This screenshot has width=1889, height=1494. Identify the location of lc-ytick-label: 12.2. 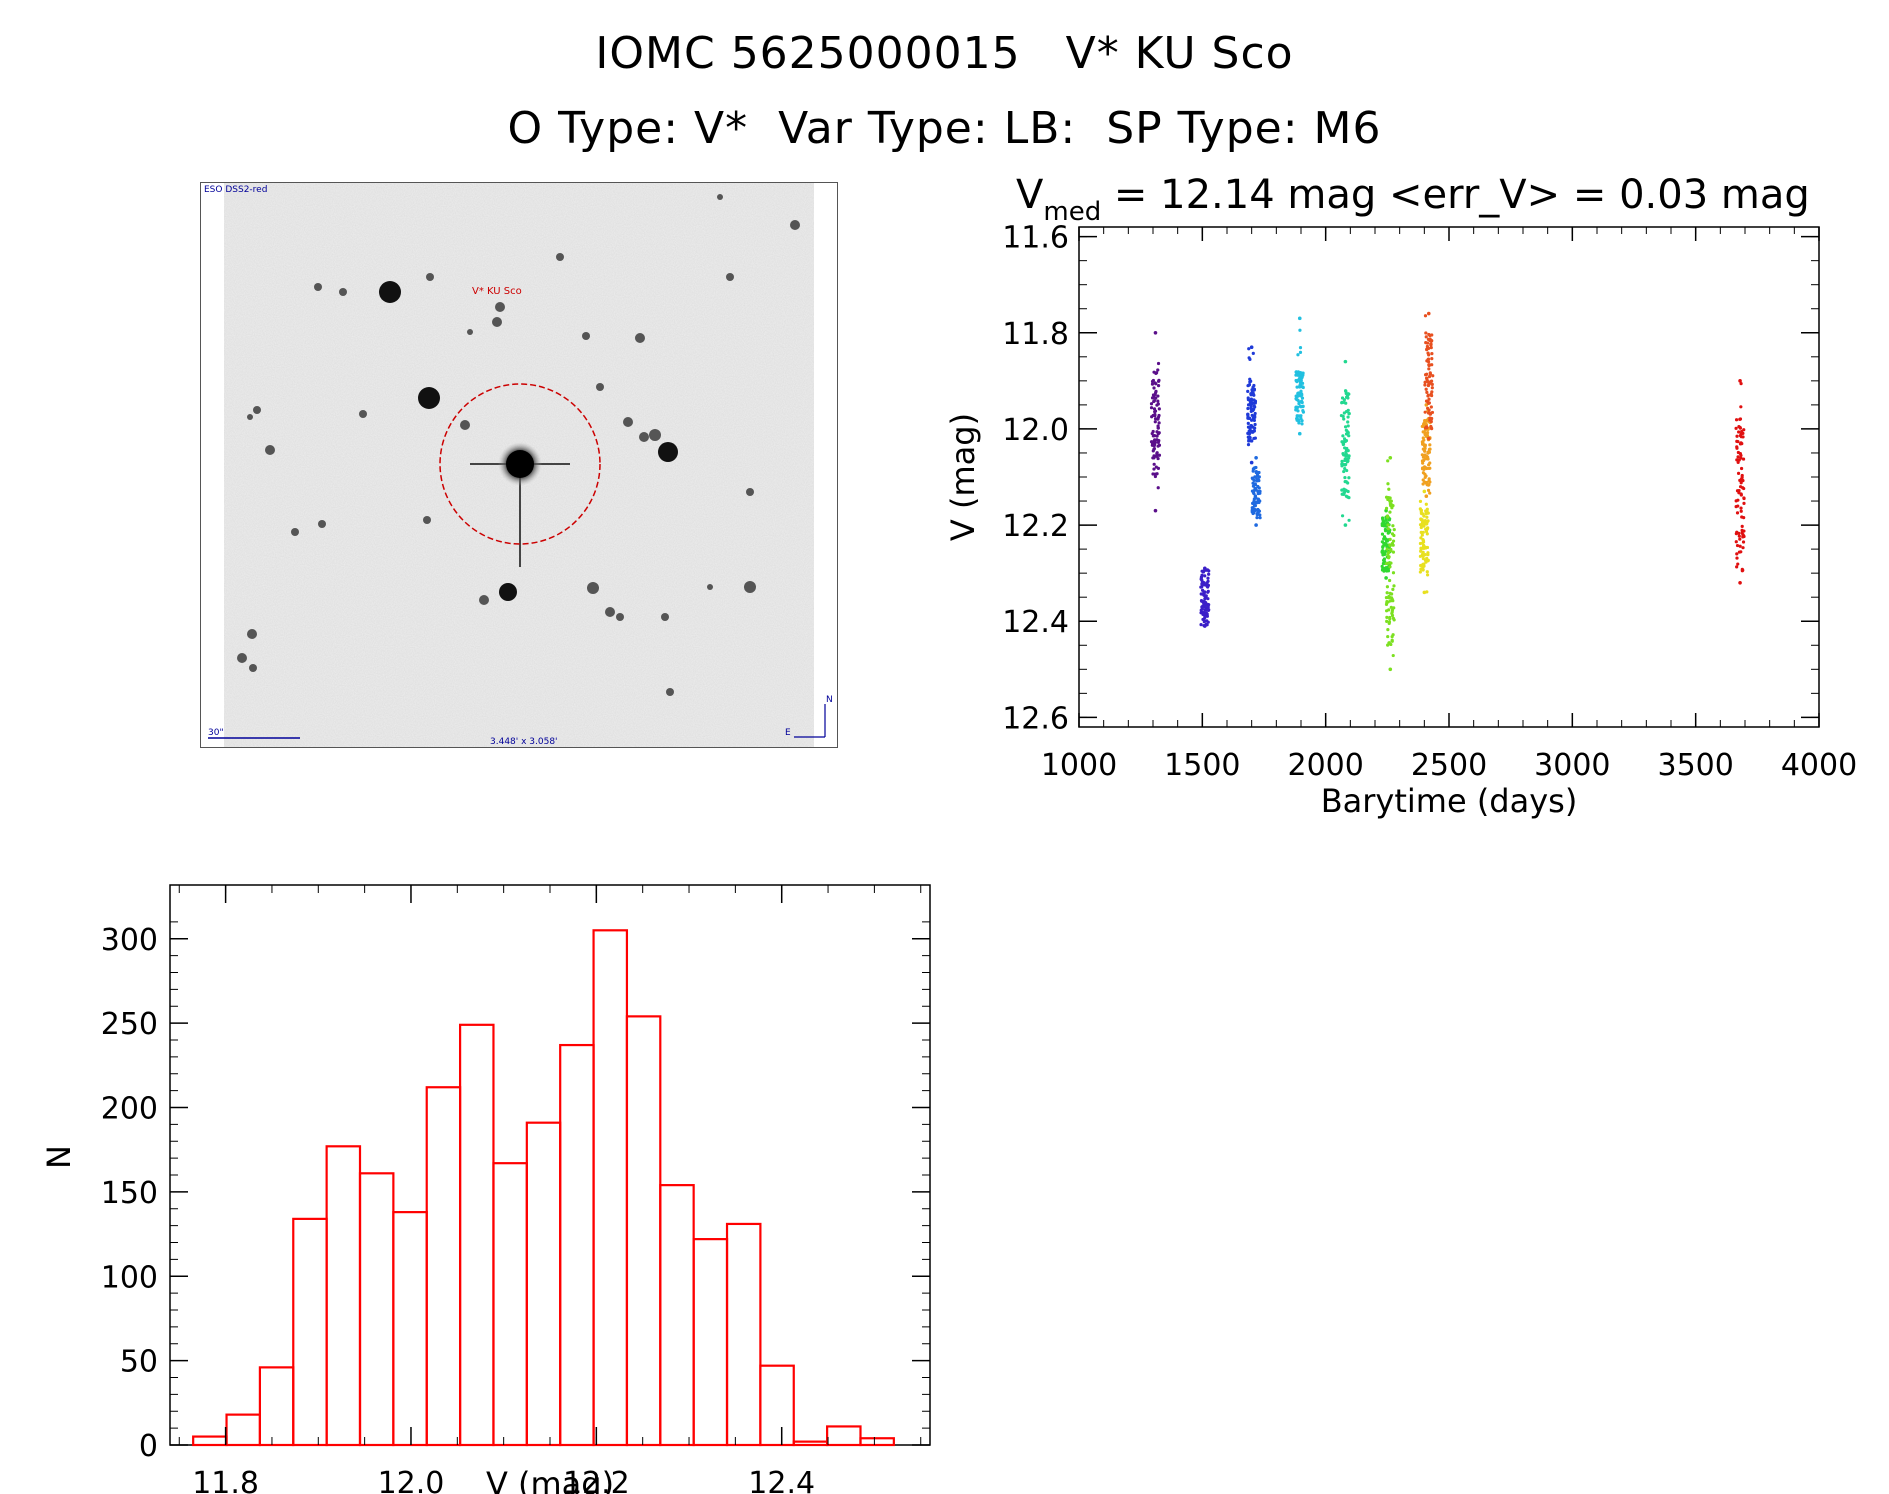
(1035, 526).